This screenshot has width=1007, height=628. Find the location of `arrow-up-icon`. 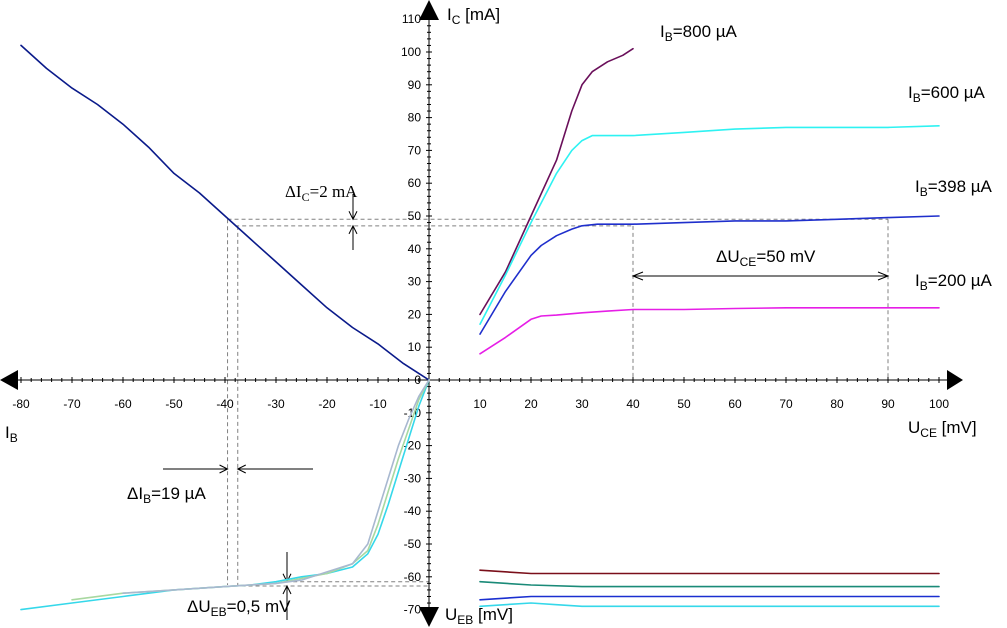

arrow-up-icon is located at coordinates (429, 10).